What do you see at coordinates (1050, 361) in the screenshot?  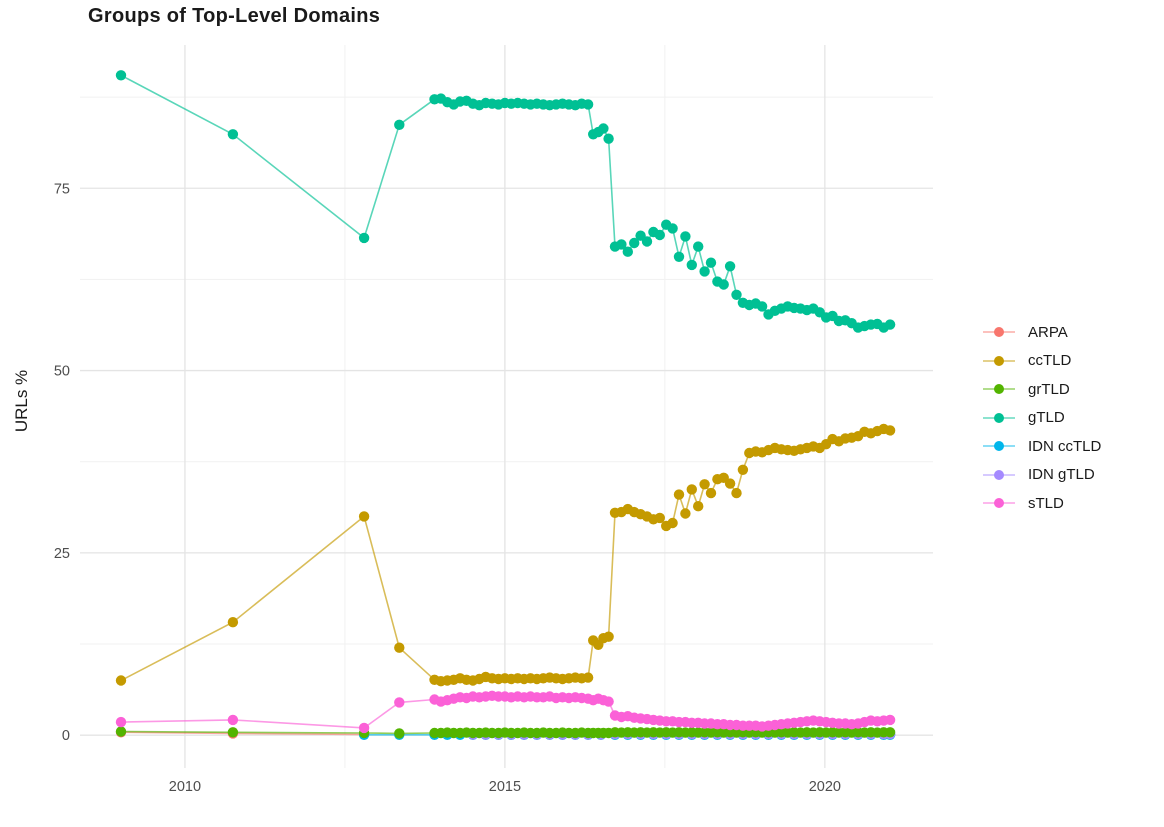 I see `legend-label: ccTLD` at bounding box center [1050, 361].